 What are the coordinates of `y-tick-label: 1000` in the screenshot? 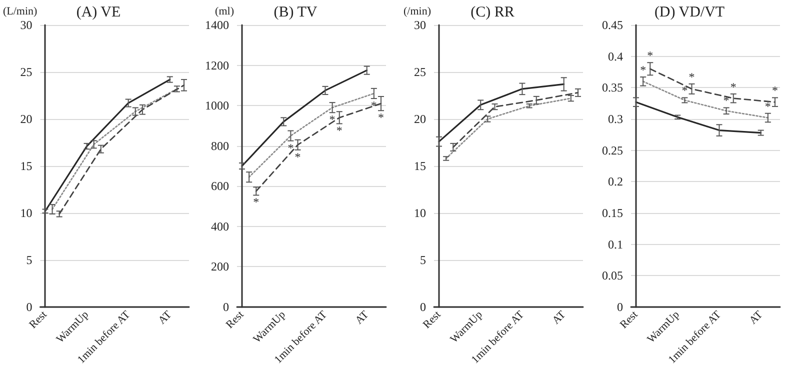 It's located at (217, 105).